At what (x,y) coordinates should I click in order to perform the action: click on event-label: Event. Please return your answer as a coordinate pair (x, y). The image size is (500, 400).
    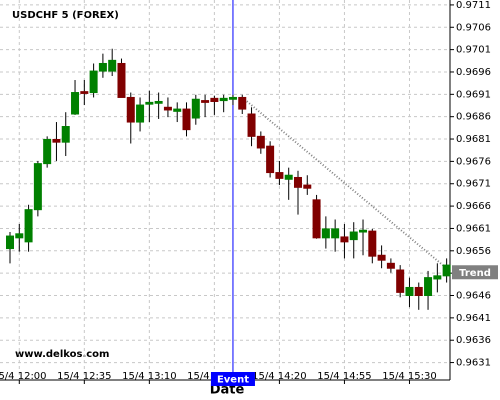
    Looking at the image, I should click on (233, 380).